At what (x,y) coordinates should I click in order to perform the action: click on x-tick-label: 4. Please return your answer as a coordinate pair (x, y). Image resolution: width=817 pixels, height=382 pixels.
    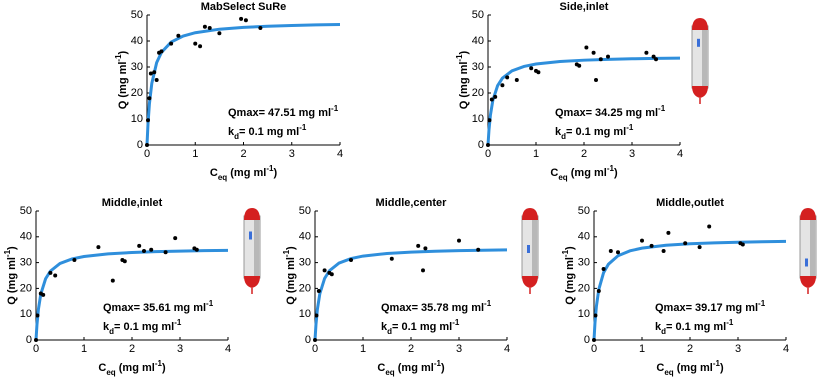
    Looking at the image, I should click on (340, 154).